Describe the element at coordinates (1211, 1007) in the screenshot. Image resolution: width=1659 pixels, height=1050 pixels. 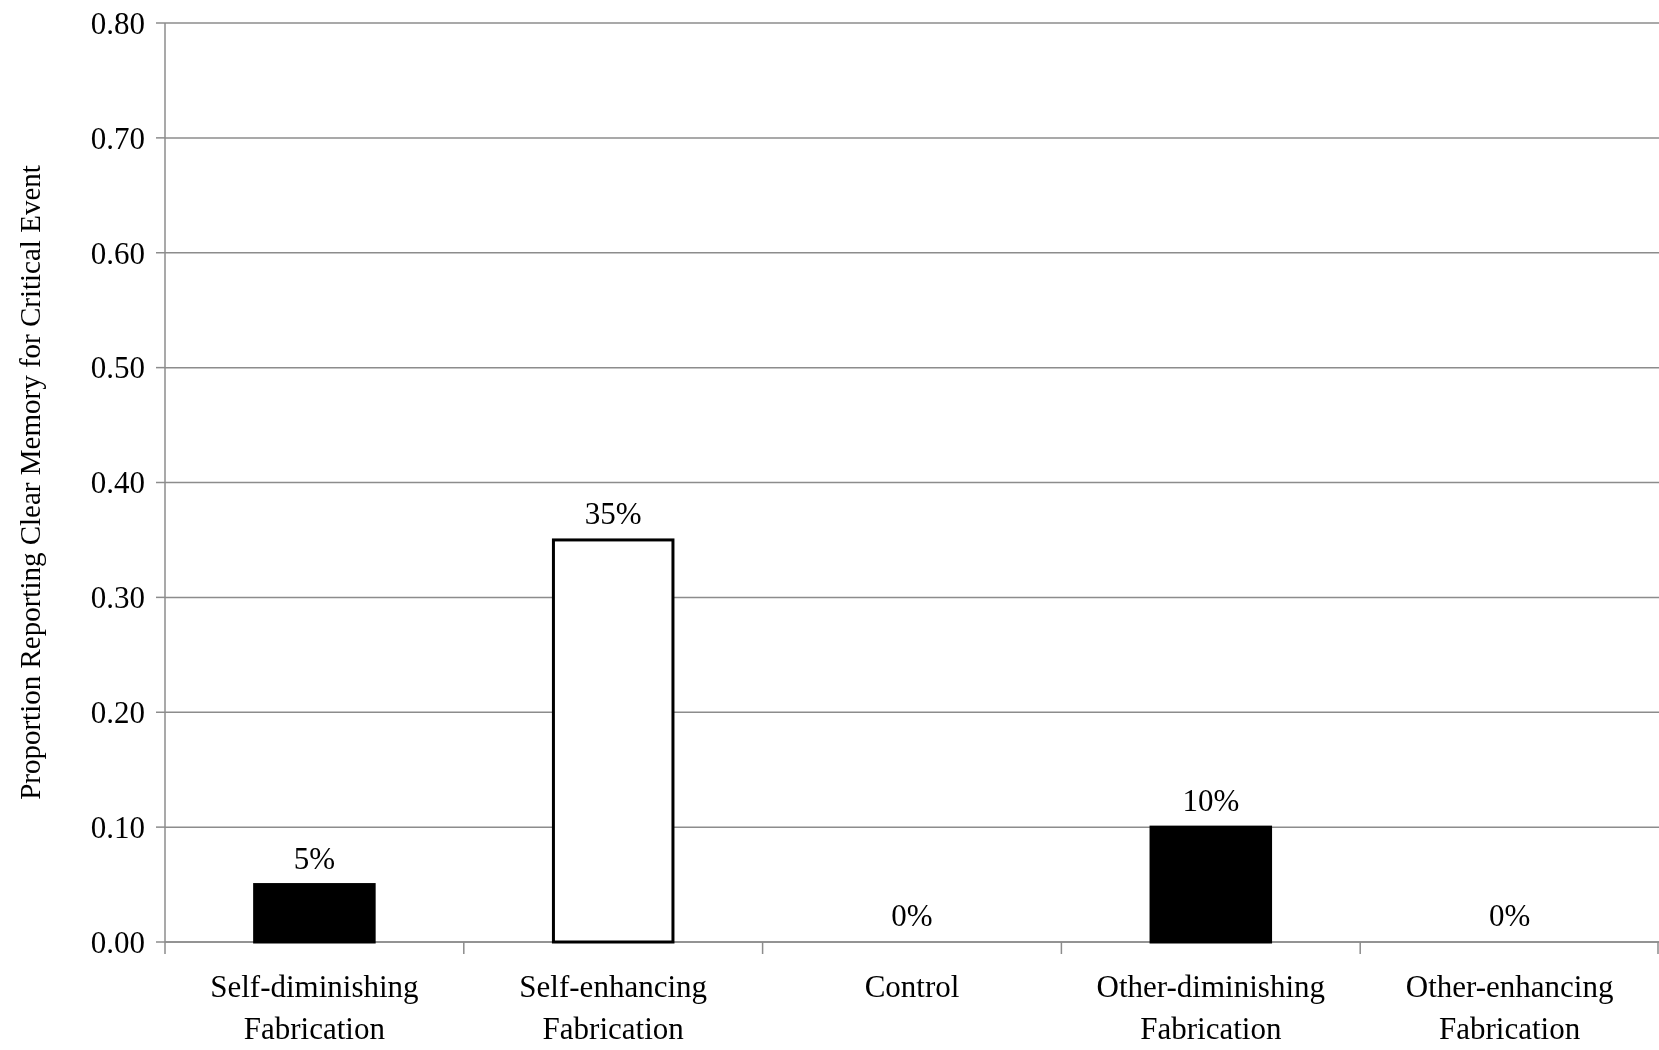
I see `x-tick-label: Other-diminishing Fabrication` at that location.